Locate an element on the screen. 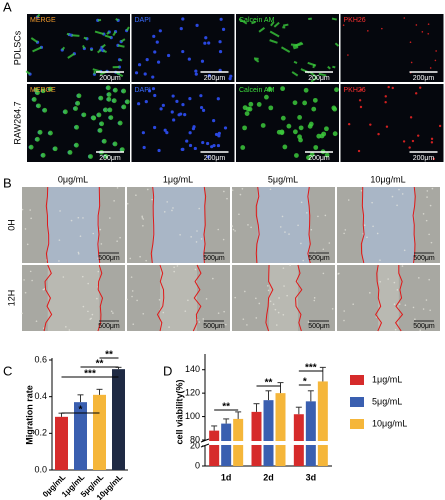 Image resolution: width=445 pixels, height=500 pixels. y-tick-label: 0.0 is located at coordinates (40, 469).